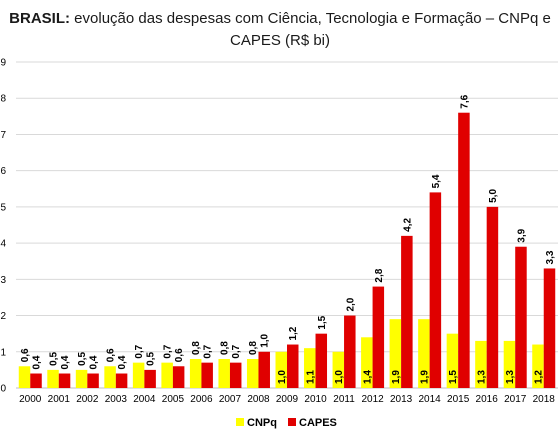 The height and width of the screenshot is (448, 560). I want to click on x-tick-label: 2015, so click(458, 399).